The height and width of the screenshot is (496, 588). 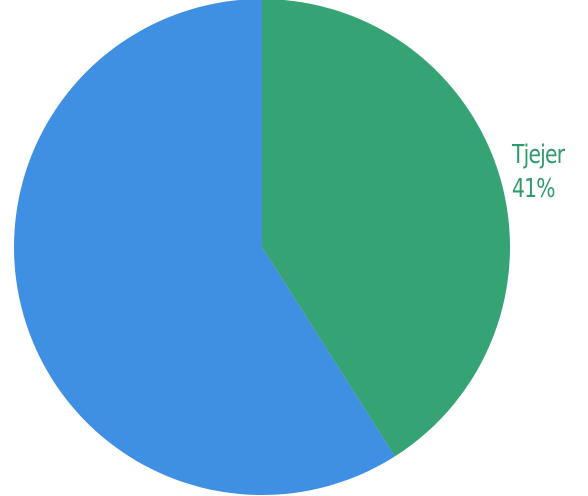 I want to click on slice-label-percent: 41%, so click(x=534, y=189).